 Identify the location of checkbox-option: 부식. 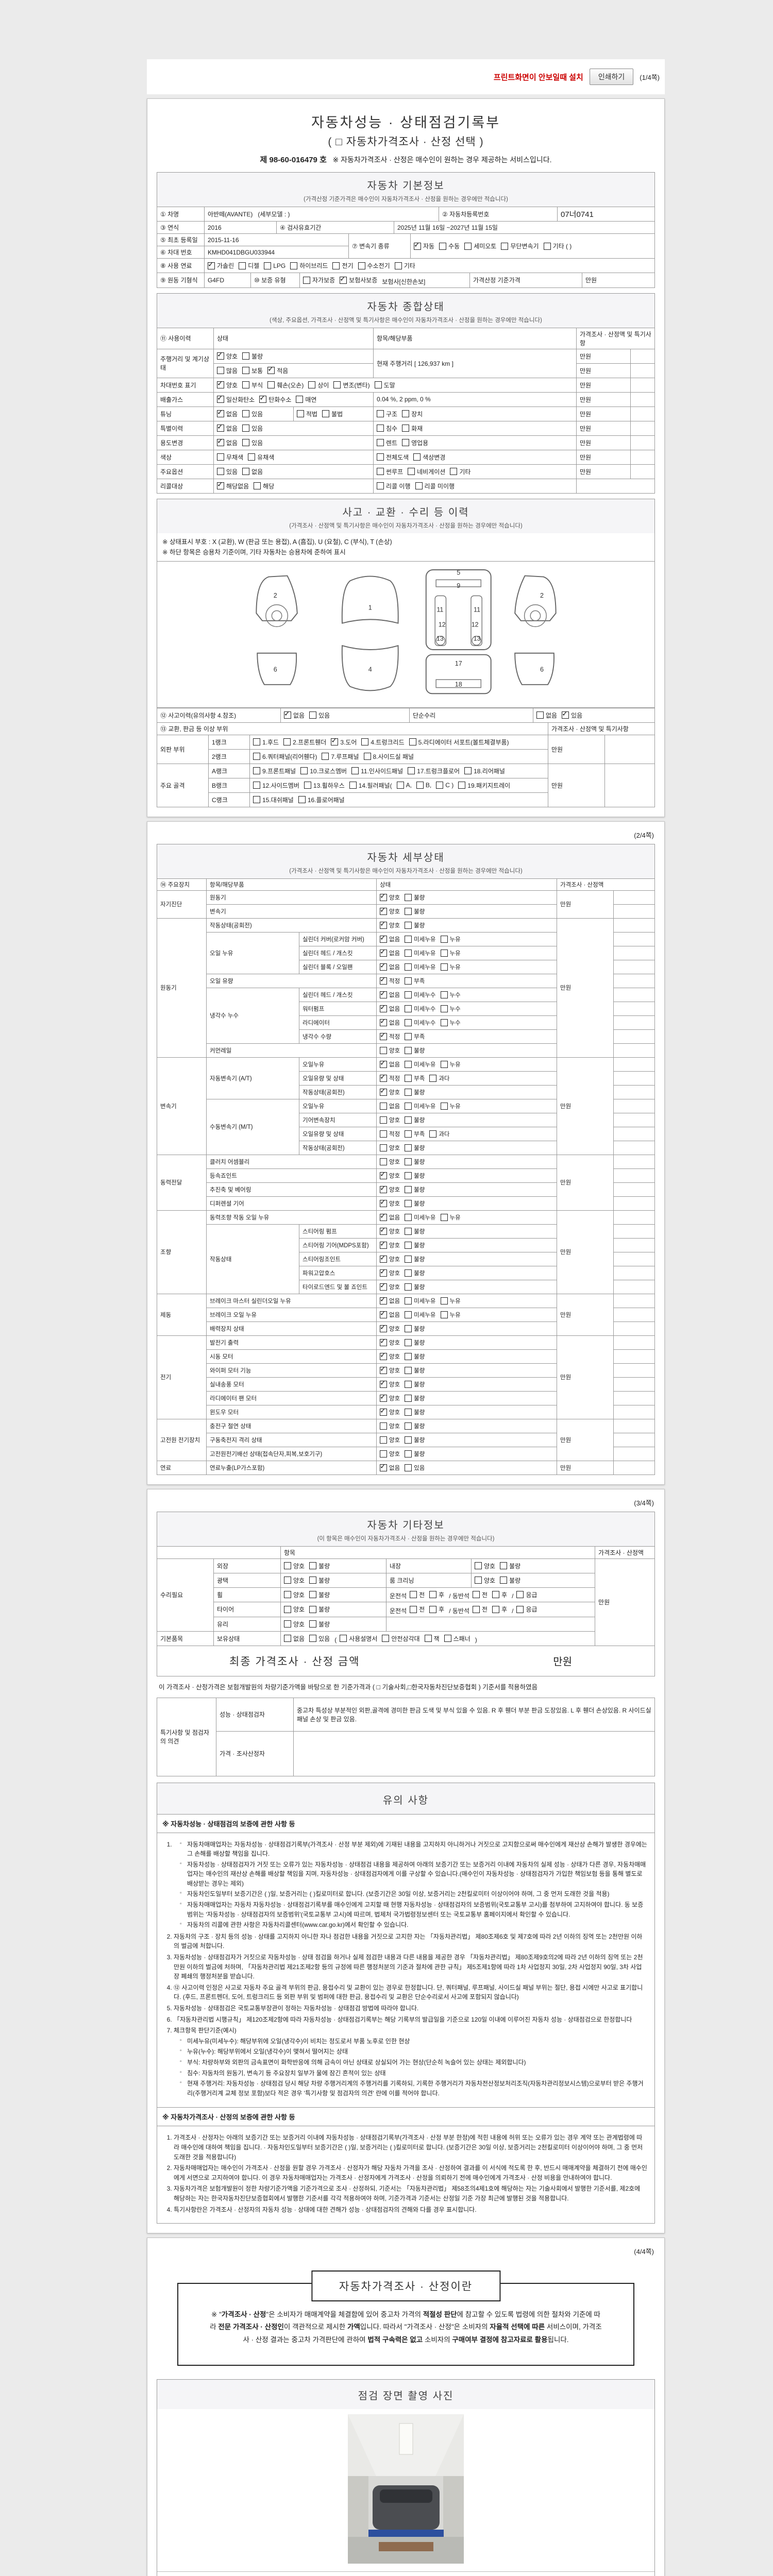
(252, 385).